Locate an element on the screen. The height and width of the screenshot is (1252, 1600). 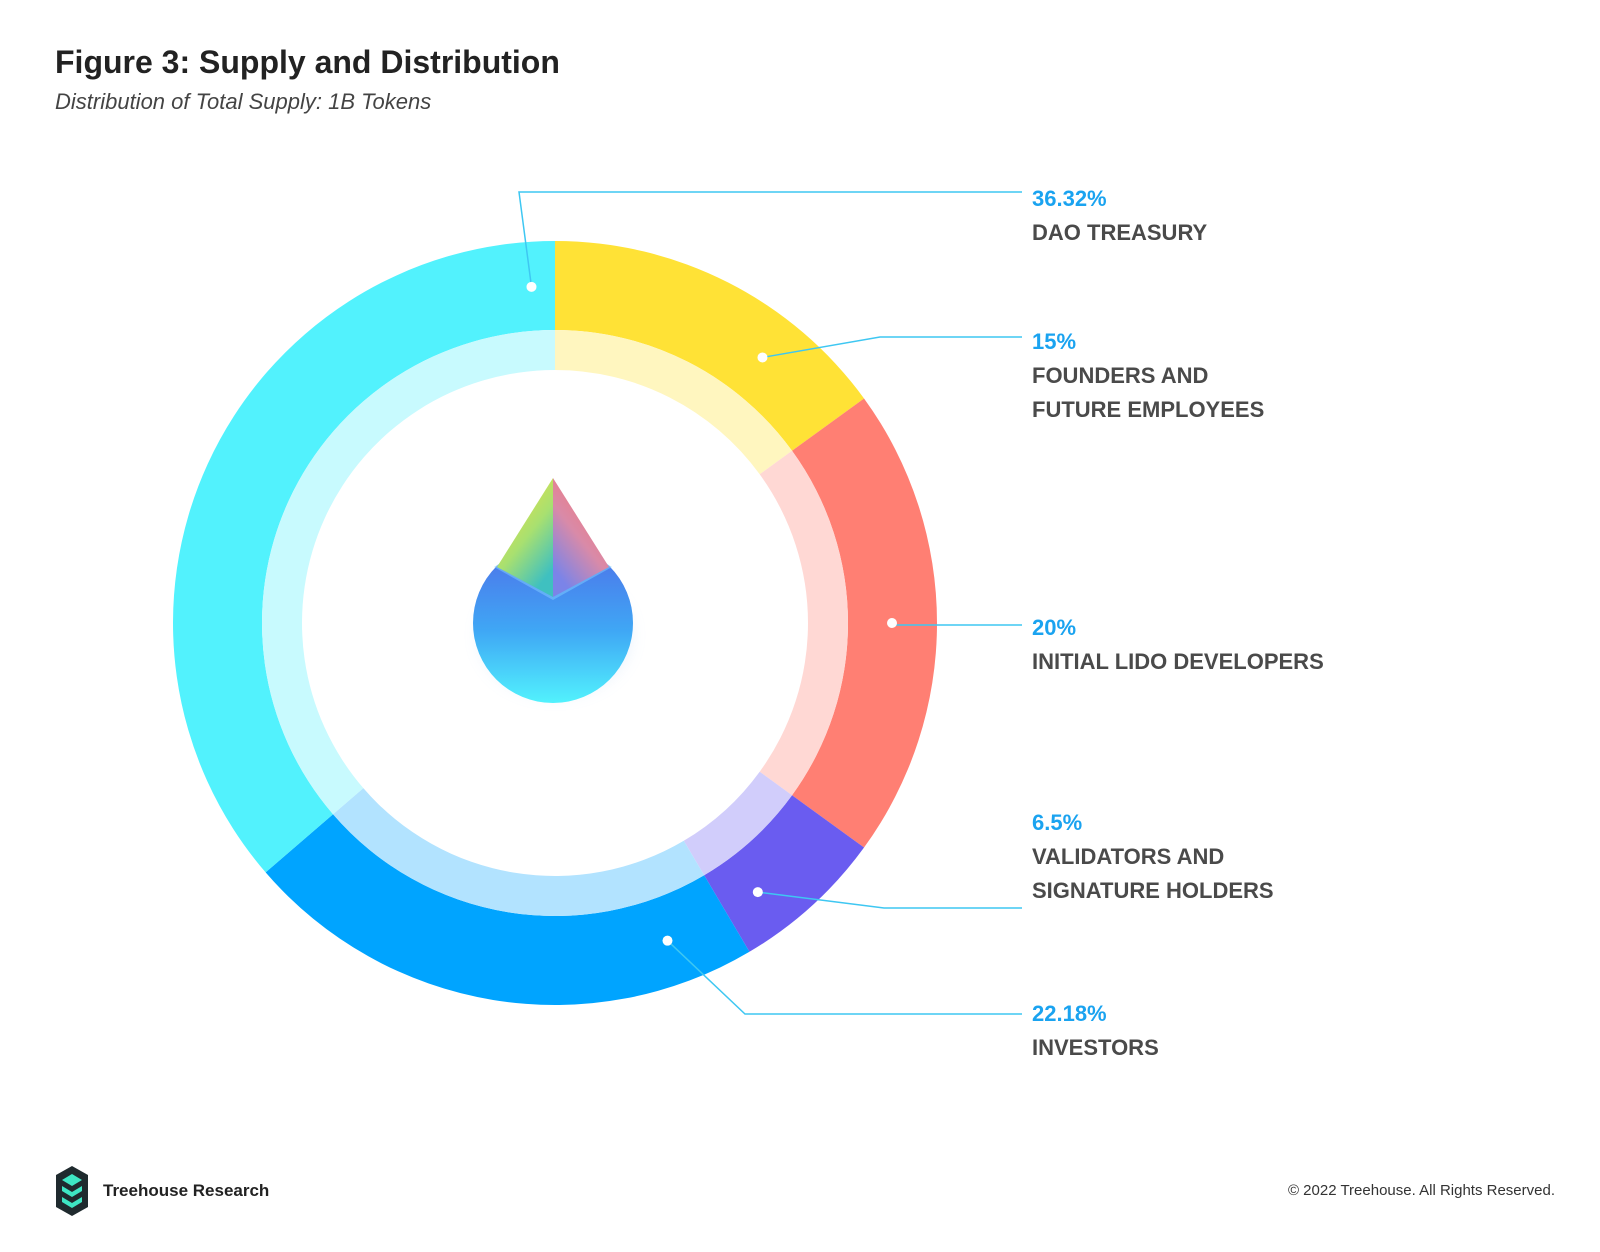
chart-subtitle: Distribution of Total Supply: 1B Tokens is located at coordinates (243, 101).